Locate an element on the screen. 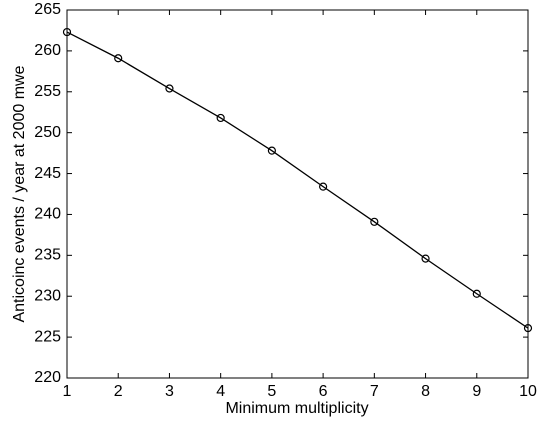  x-tick-label: 8 is located at coordinates (425, 391).